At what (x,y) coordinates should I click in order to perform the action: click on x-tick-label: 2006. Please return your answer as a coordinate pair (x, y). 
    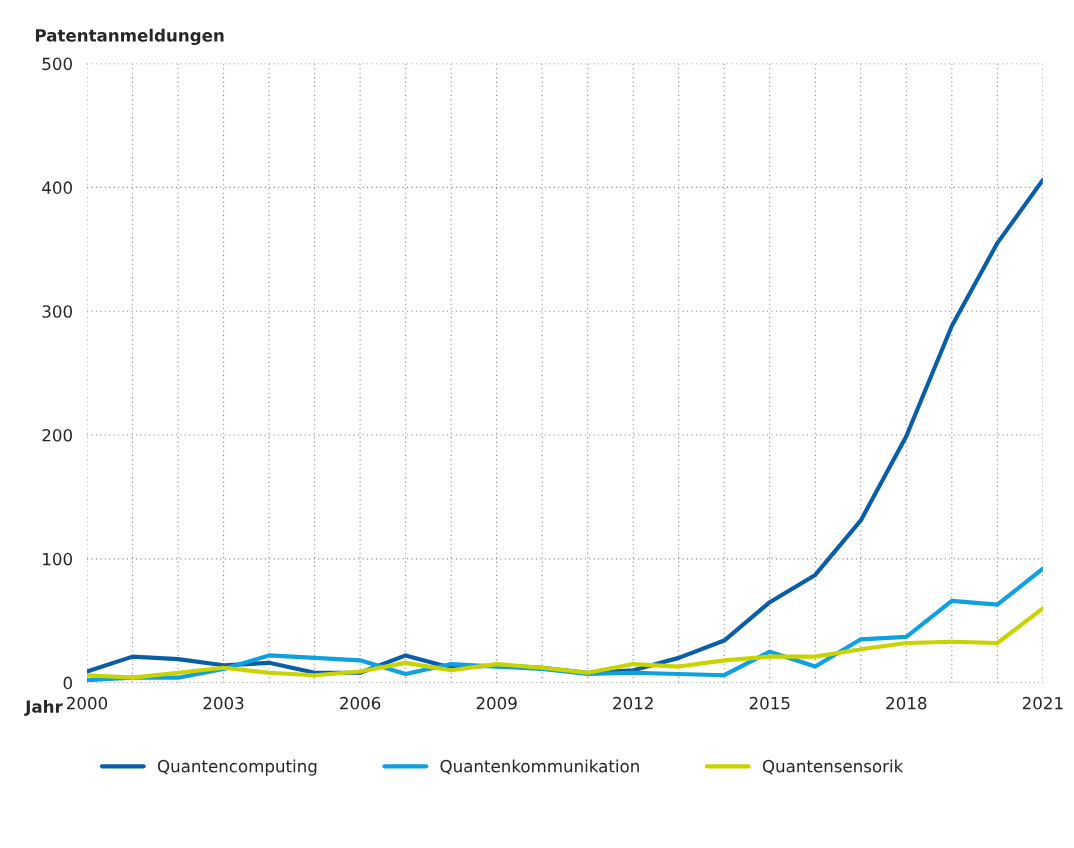
    Looking at the image, I should click on (360, 703).